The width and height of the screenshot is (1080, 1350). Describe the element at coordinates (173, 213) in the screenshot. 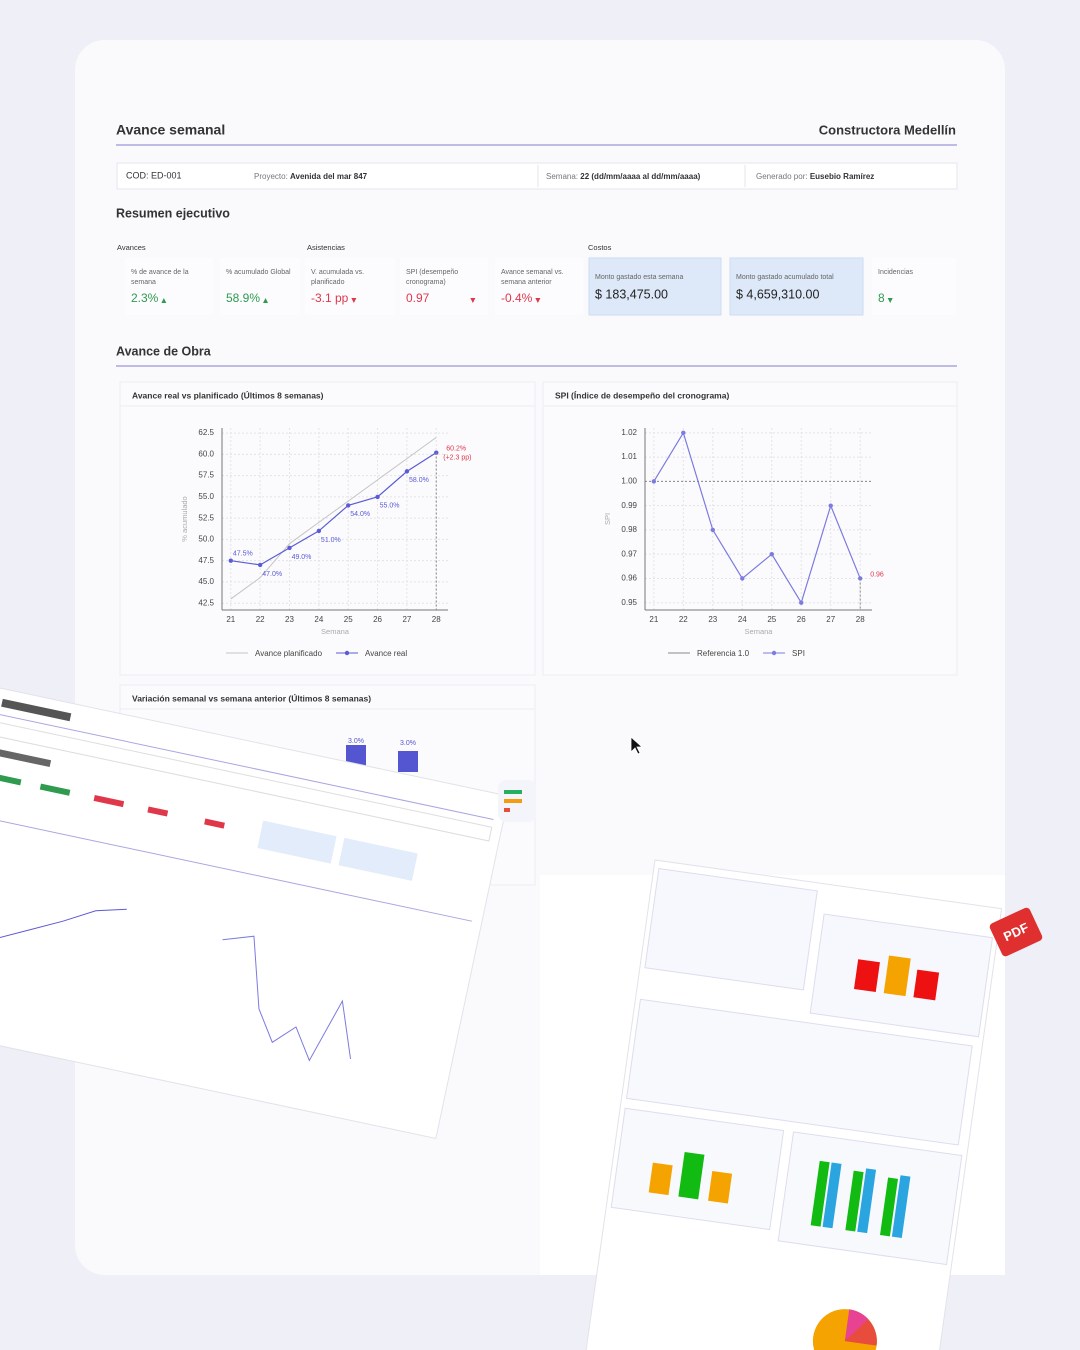

I see `section-title: Resumen ejecutivo` at that location.